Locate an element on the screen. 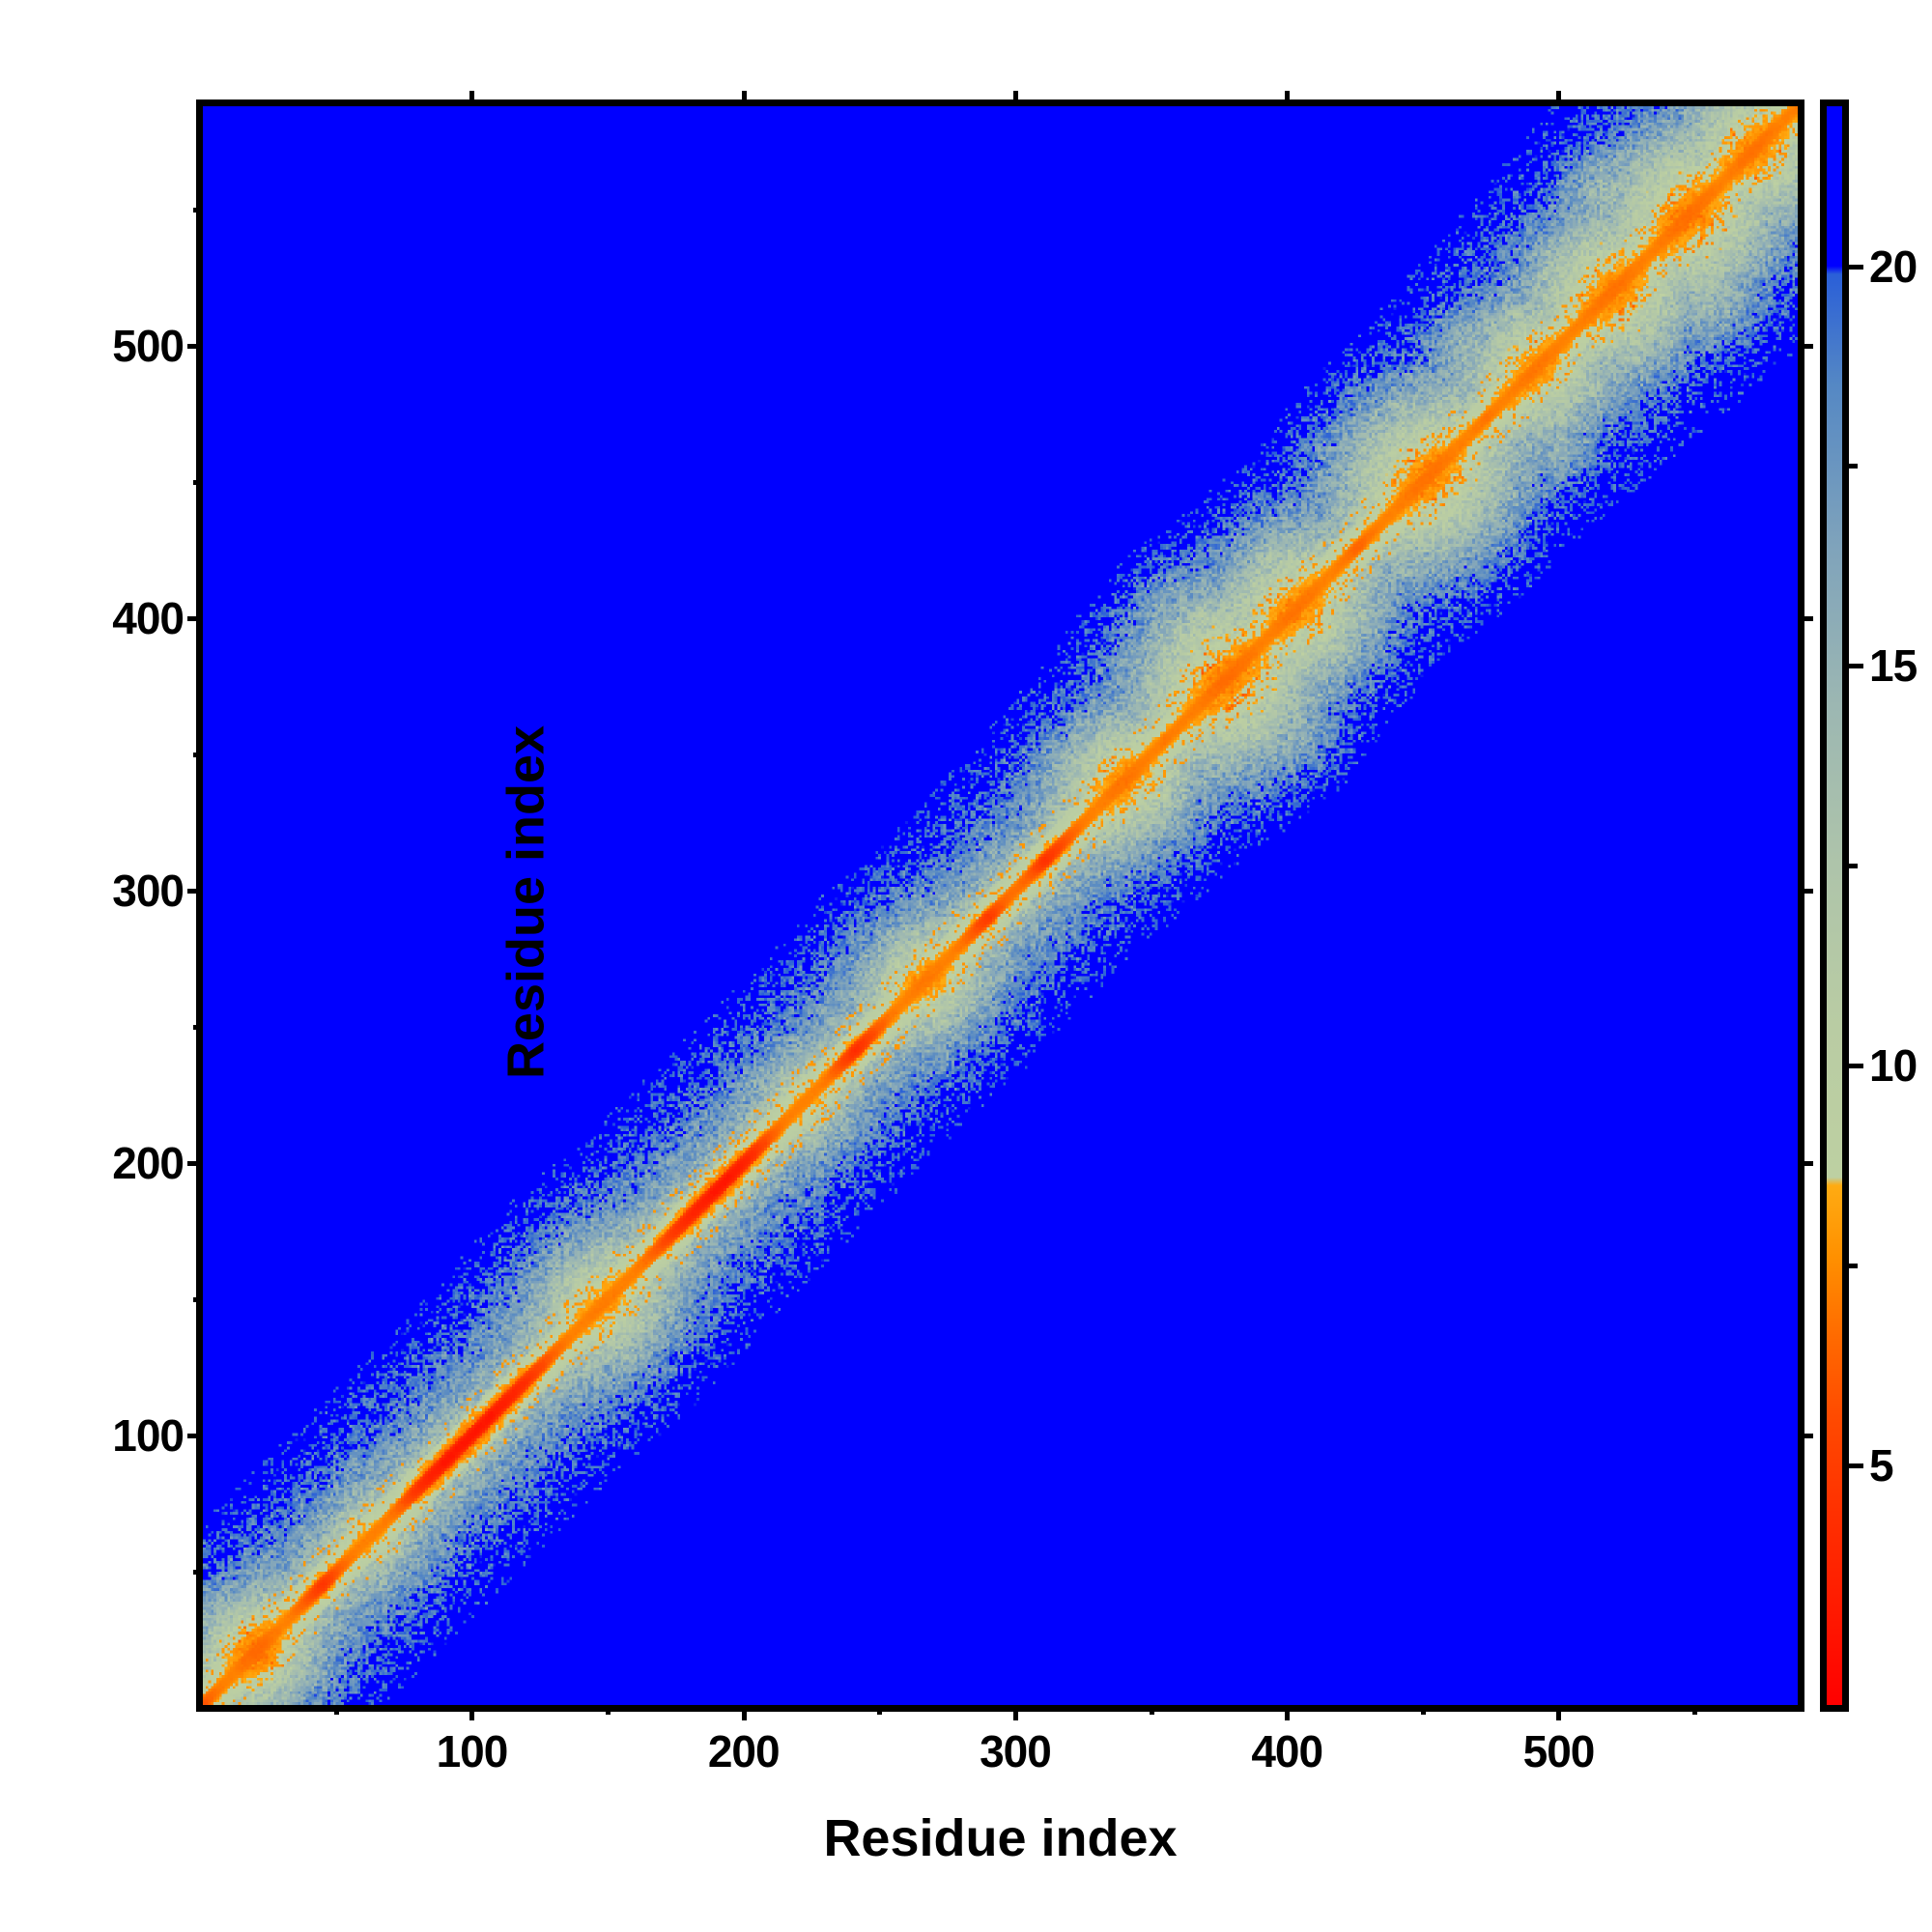 Image resolution: width=1932 pixels, height=1932 pixels. x-tick-label-100: 100 is located at coordinates (472, 1751).